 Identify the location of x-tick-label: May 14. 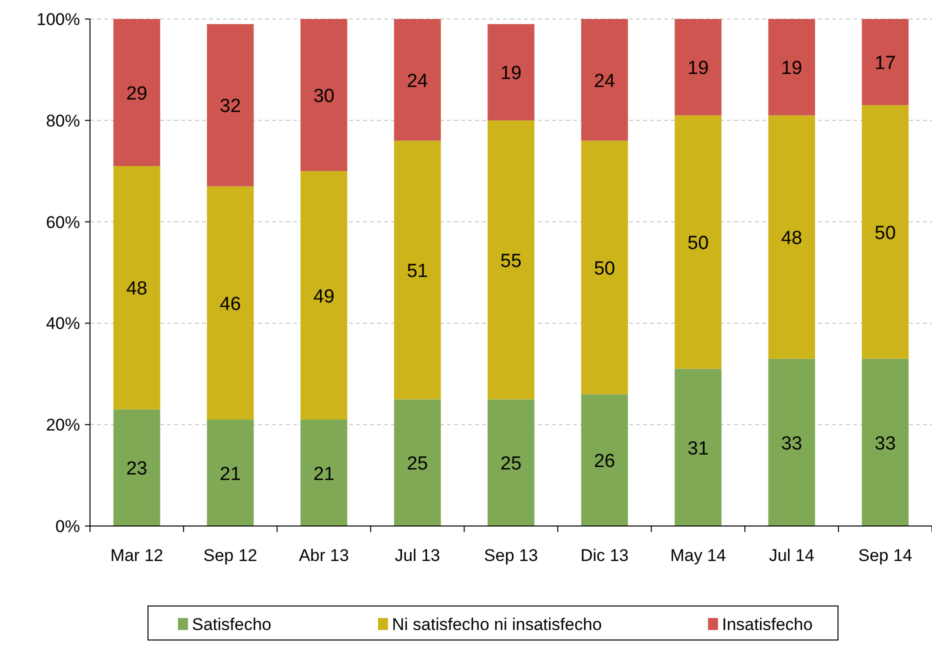
(698, 555).